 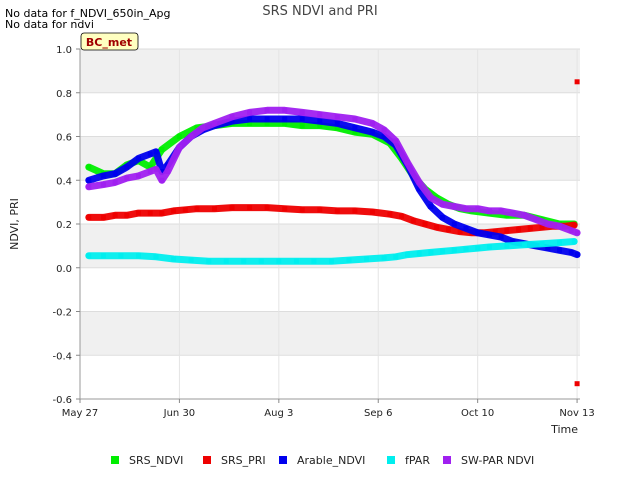 What do you see at coordinates (62, 313) in the screenshot?
I see `y-tick-label: -0.2` at bounding box center [62, 313].